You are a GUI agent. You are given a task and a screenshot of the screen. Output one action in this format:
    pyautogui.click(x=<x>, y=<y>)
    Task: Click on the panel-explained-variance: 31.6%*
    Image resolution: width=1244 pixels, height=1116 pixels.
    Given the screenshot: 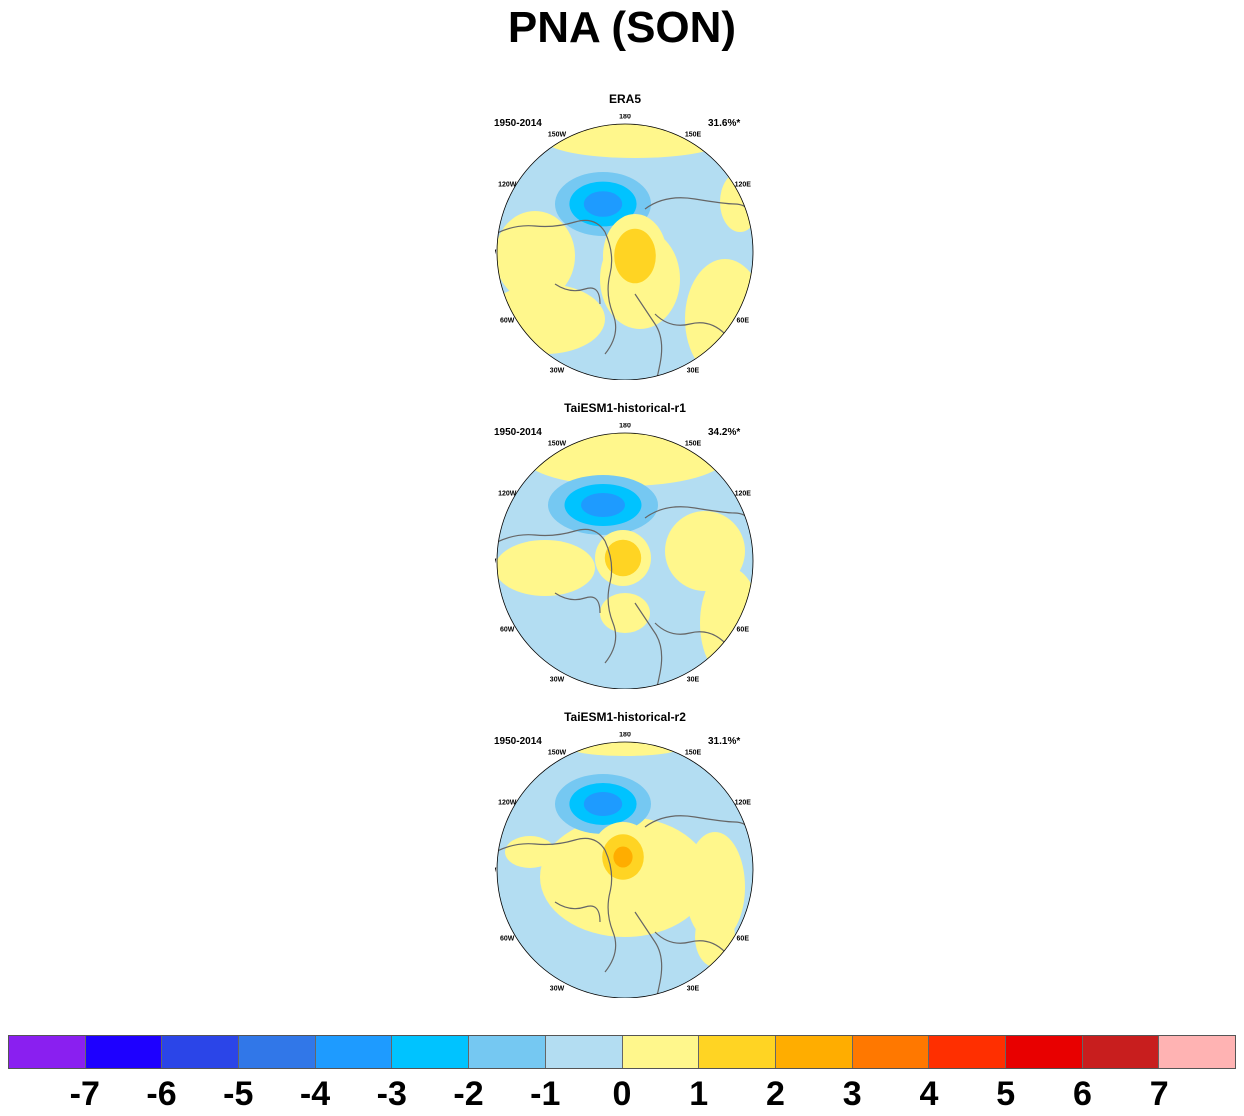 What is the action you would take?
    pyautogui.click(x=724, y=123)
    